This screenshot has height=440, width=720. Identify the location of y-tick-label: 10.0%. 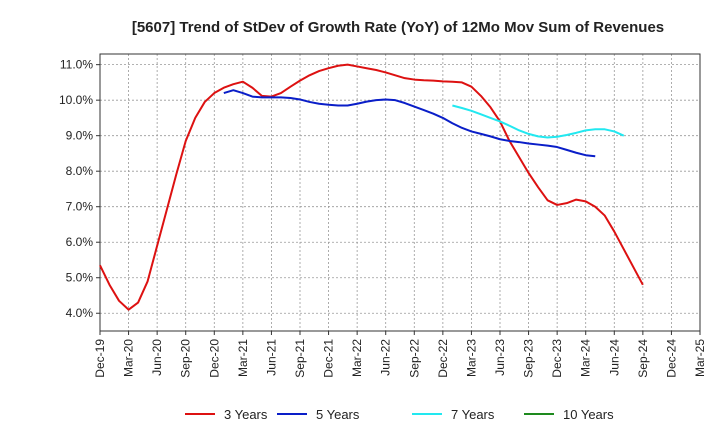
(76, 100).